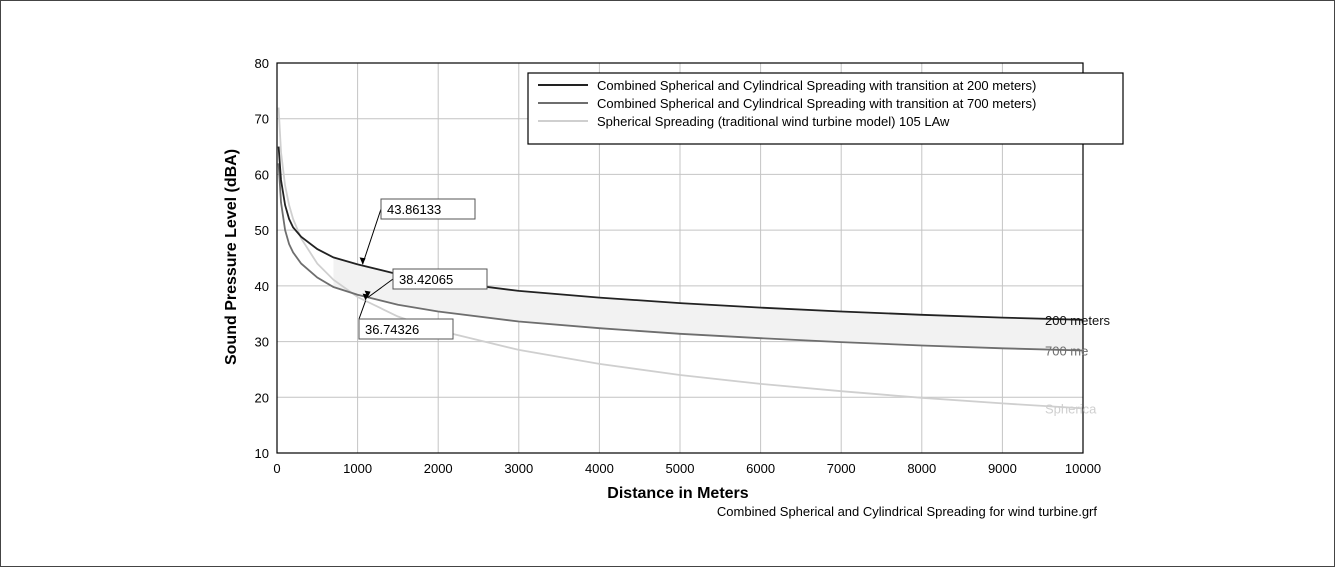  I want to click on x-tick-label: 1000, so click(357, 468).